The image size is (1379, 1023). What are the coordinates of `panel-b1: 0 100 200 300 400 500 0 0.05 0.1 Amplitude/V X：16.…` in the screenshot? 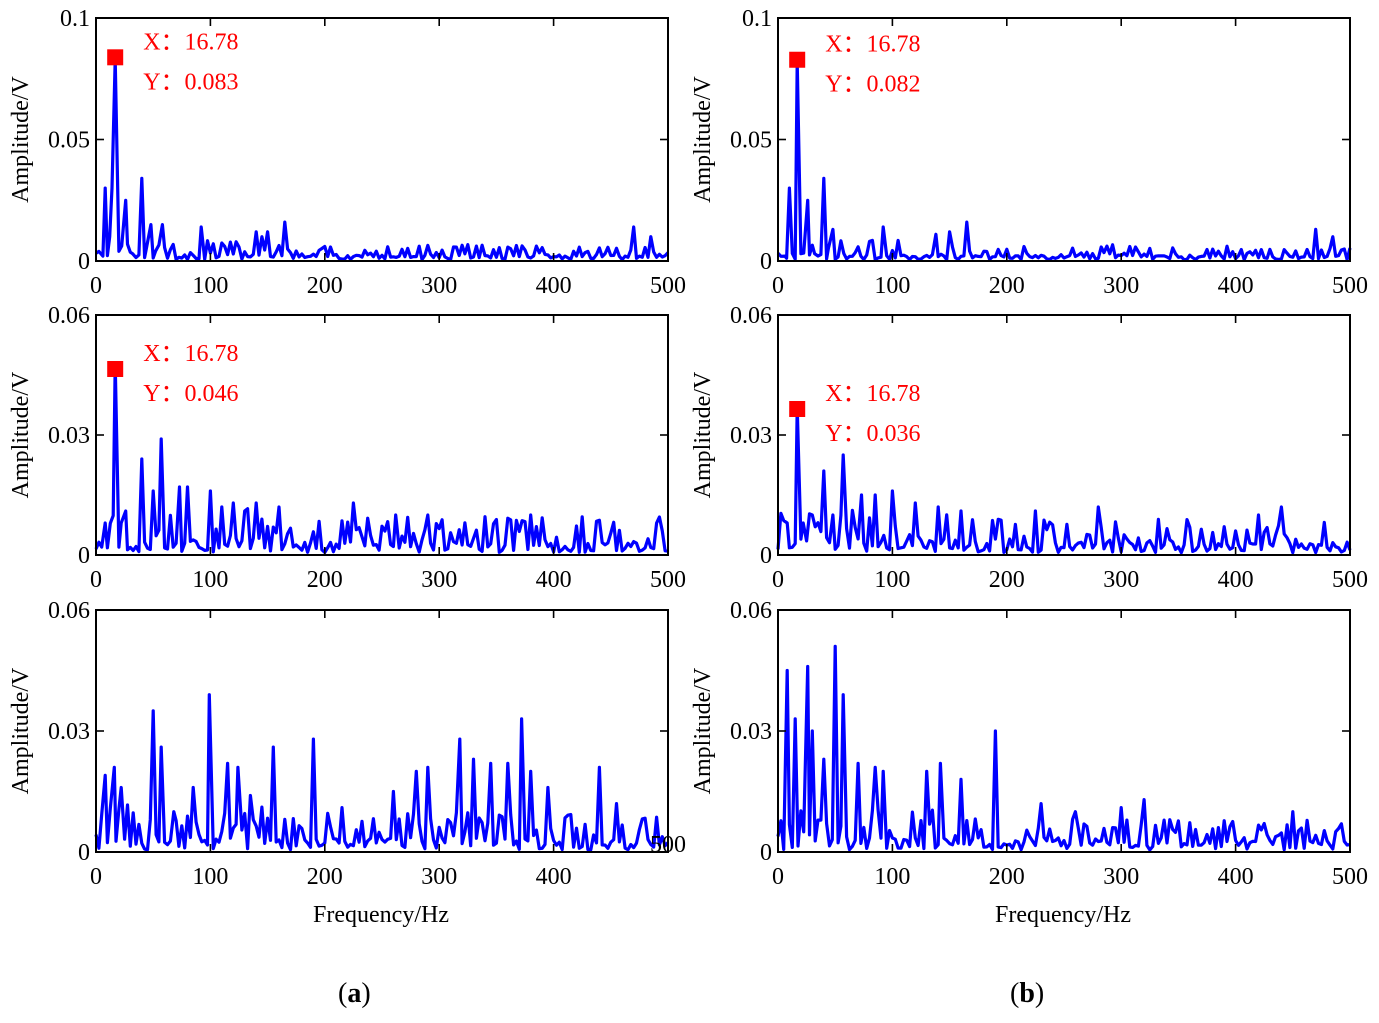 It's located at (1029, 152).